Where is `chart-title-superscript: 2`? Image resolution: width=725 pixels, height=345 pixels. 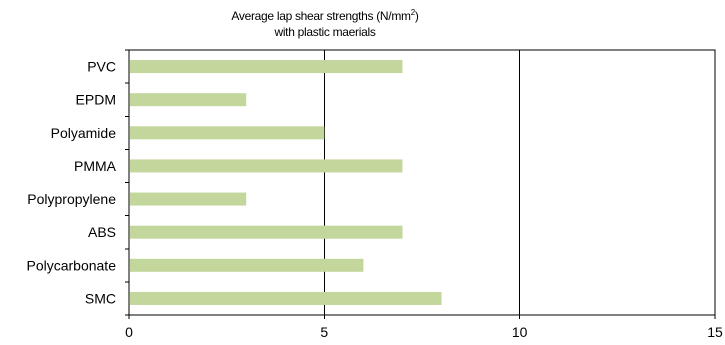
chart-title-superscript: 2 is located at coordinates (412, 12).